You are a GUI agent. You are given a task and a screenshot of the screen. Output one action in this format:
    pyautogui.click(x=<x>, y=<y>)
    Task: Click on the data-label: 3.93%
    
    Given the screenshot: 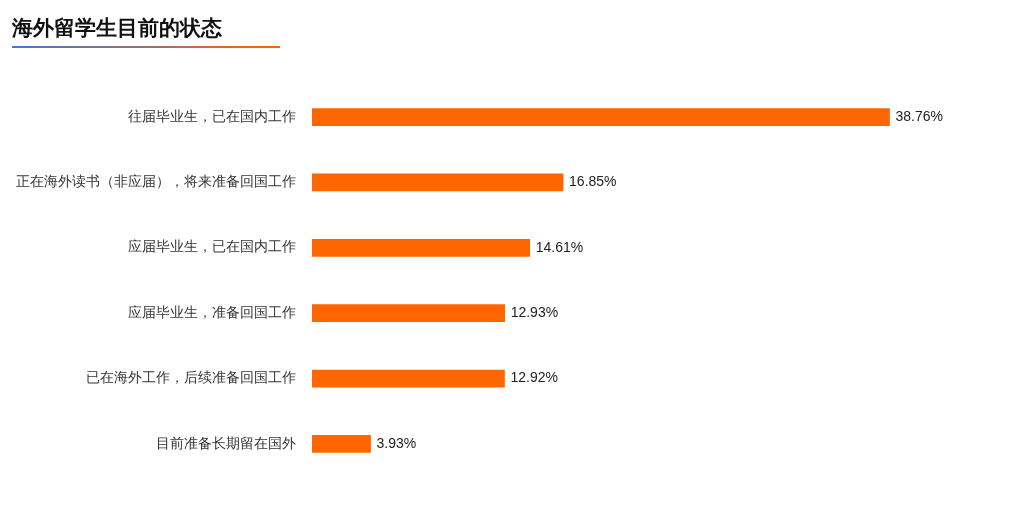 What is the action you would take?
    pyautogui.click(x=396, y=442)
    